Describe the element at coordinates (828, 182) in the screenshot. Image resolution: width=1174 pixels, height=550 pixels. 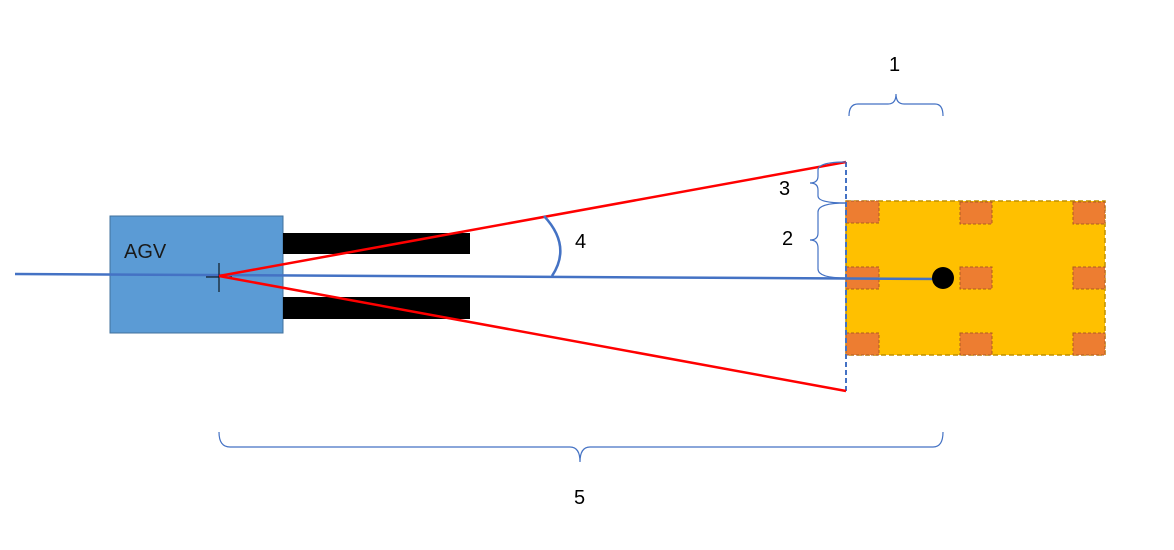
I see `brace-upper-vertical` at that location.